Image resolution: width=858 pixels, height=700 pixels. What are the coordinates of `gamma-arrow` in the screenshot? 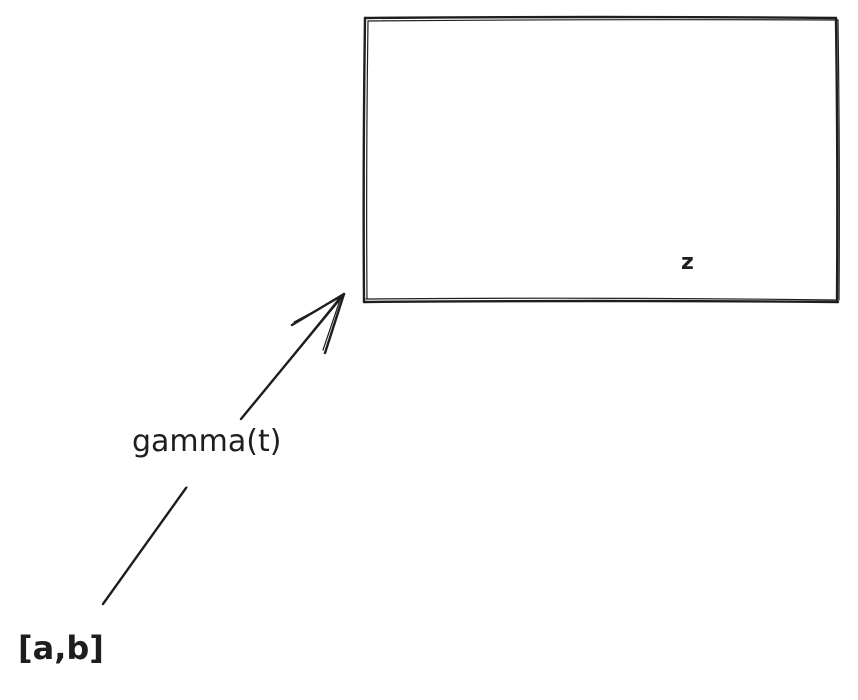 It's located at (223, 449).